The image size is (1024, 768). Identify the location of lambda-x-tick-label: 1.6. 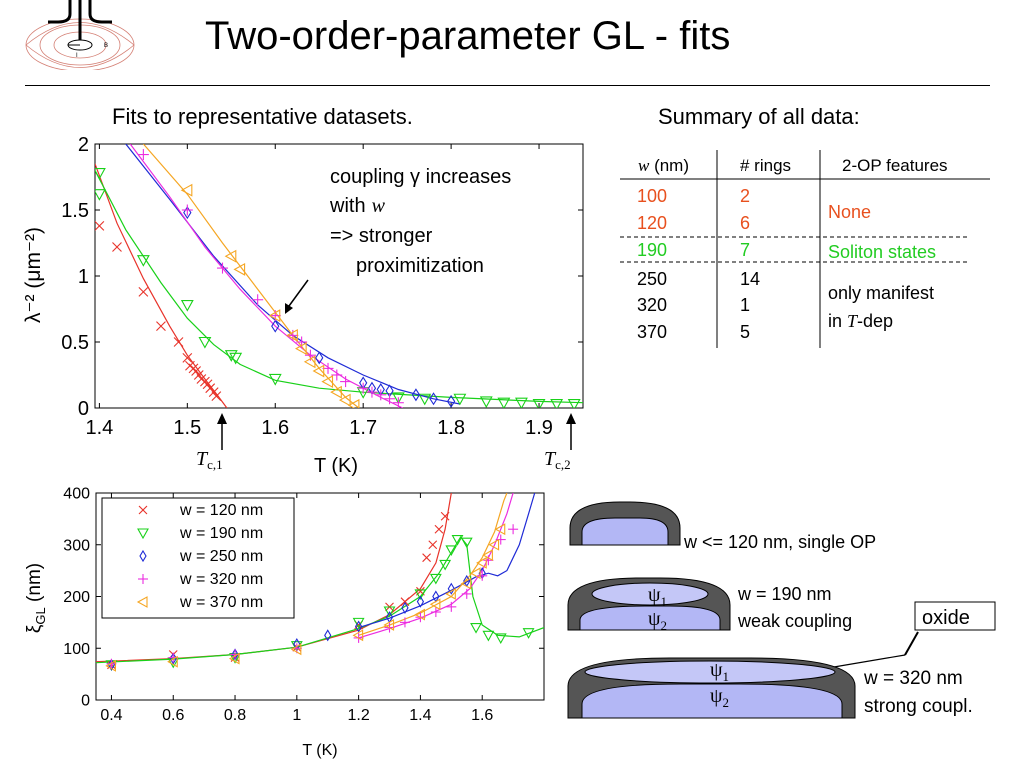
(275, 428).